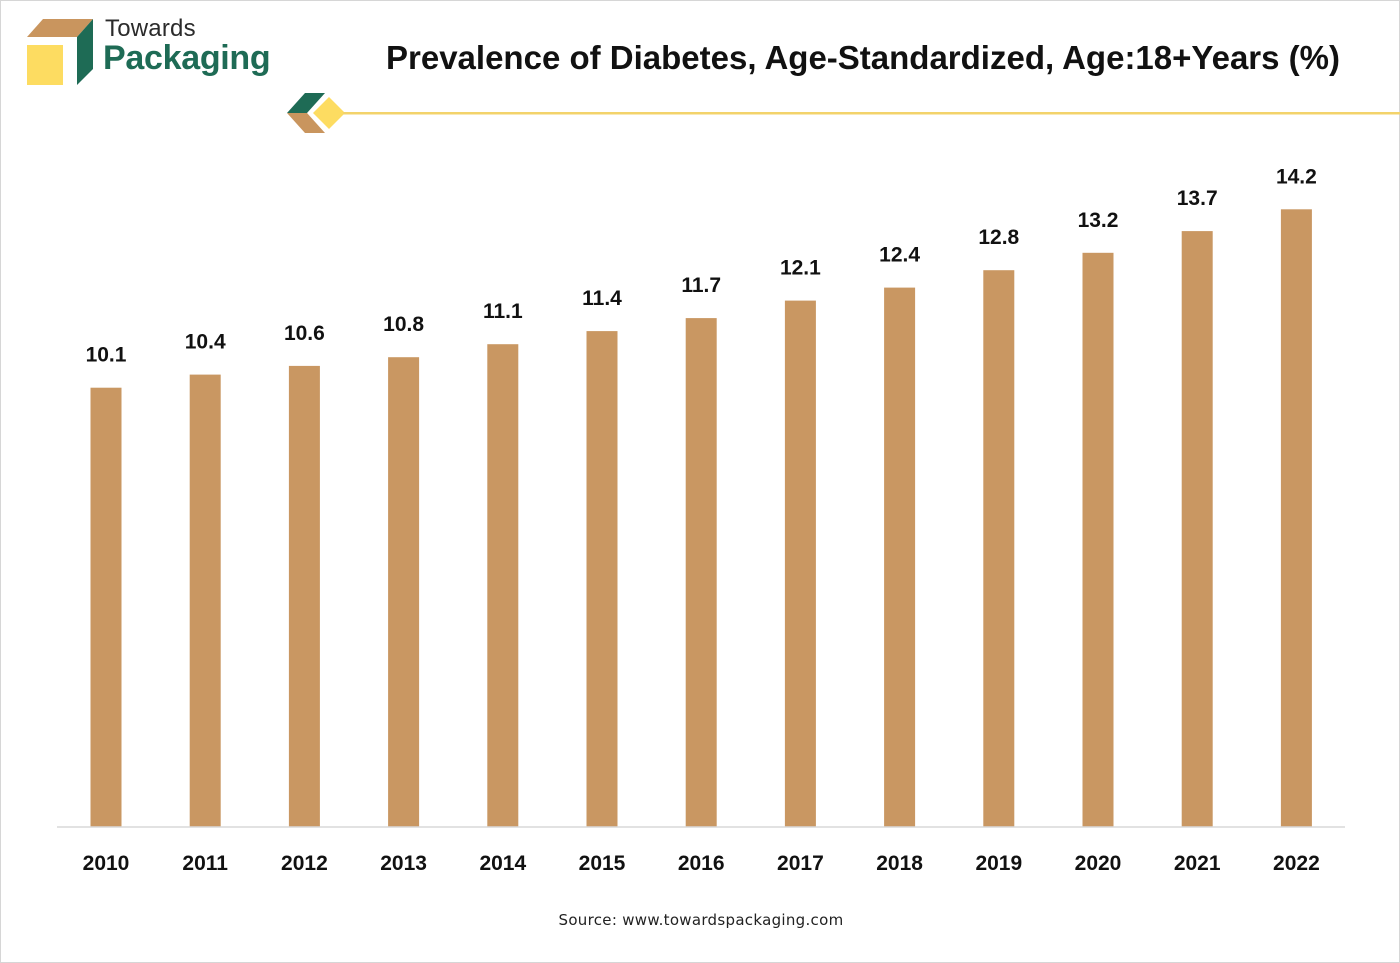  What do you see at coordinates (404, 592) in the screenshot?
I see `bar-2013` at bounding box center [404, 592].